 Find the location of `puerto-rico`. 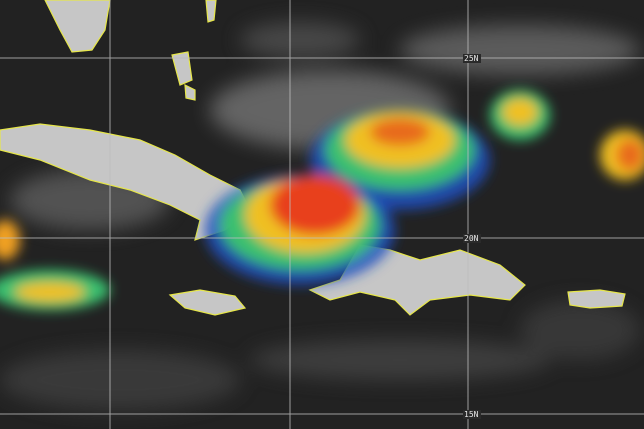

puerto-rico is located at coordinates (596, 299).